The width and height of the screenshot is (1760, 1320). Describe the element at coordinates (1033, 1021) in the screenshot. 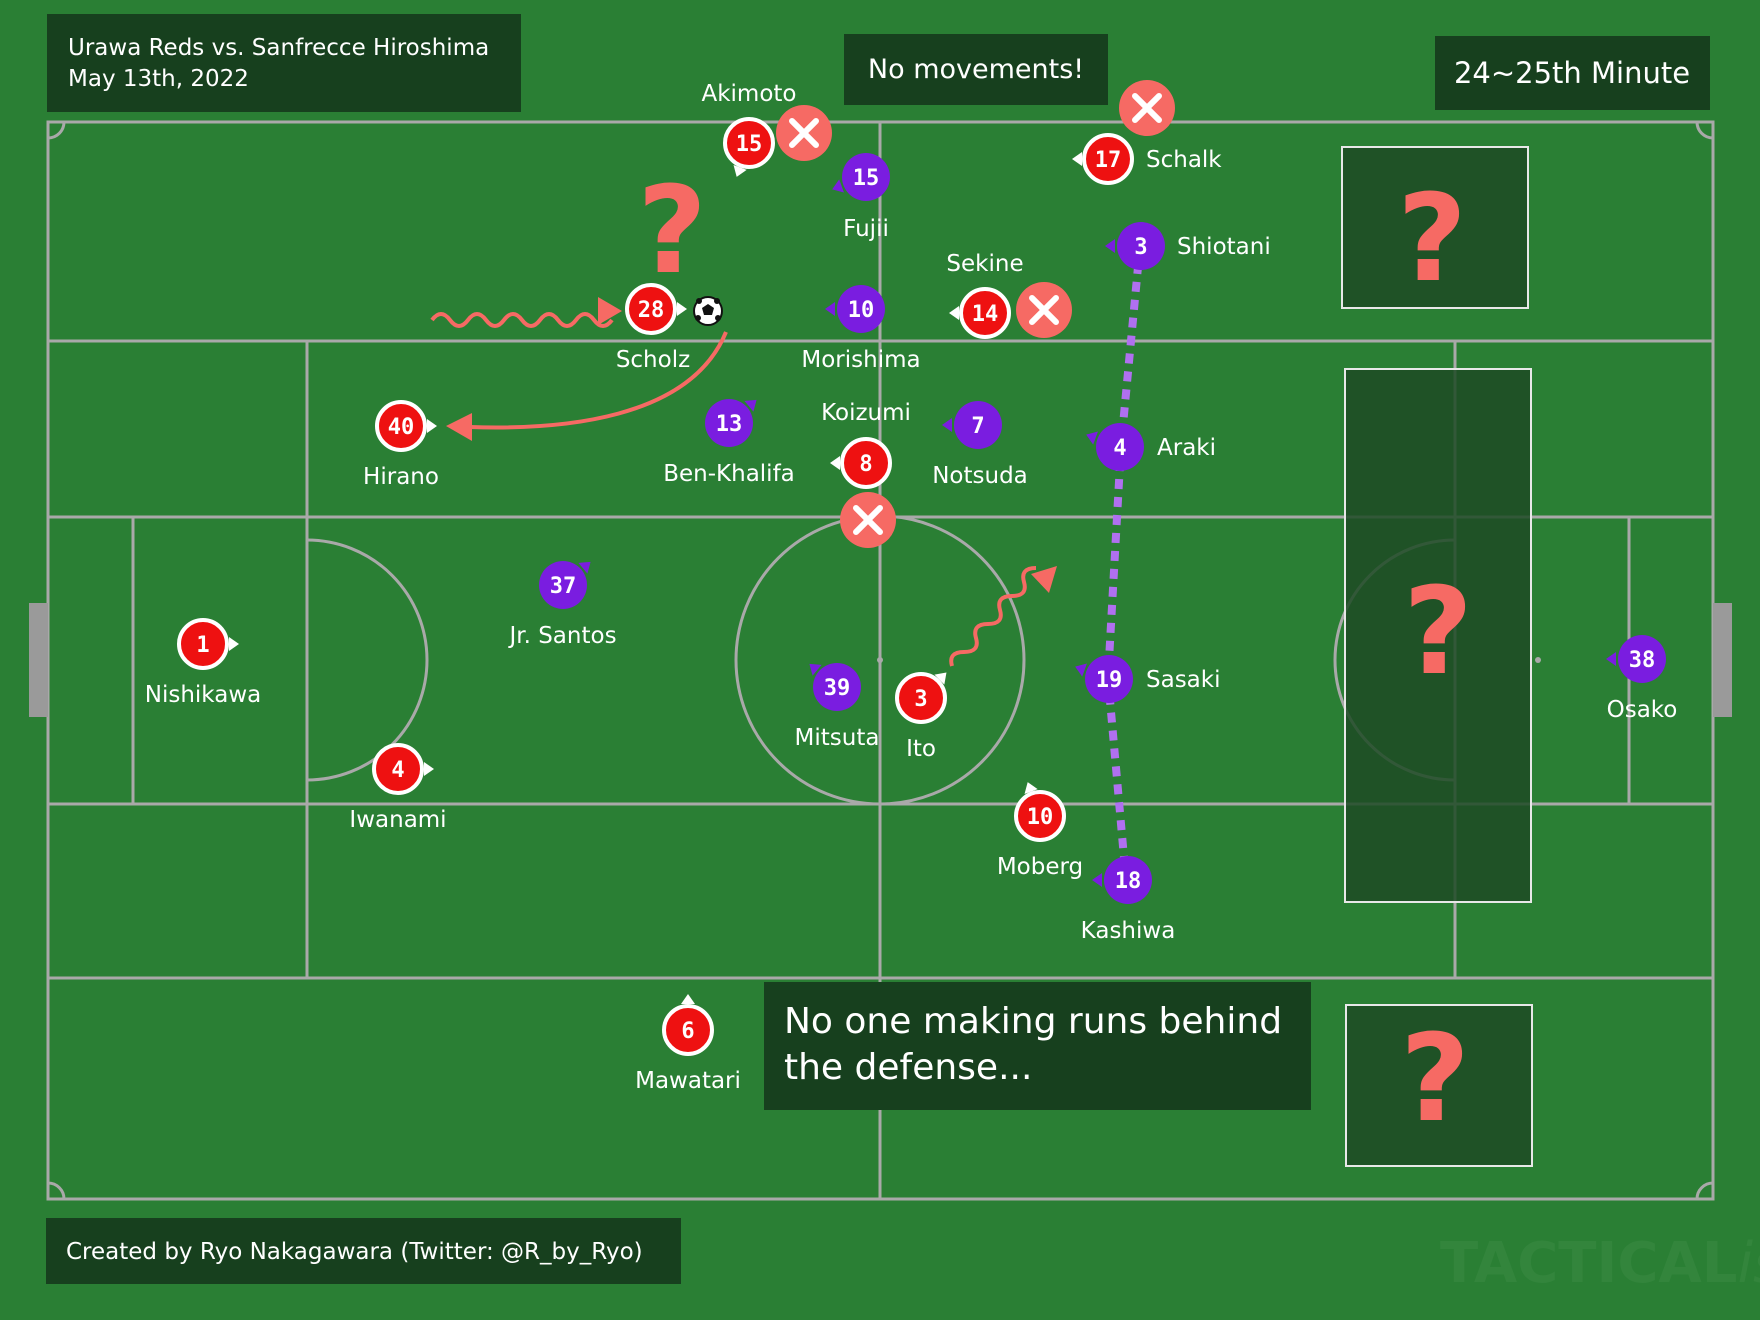

I see `no-runs-line-1: No one making runs behind` at that location.